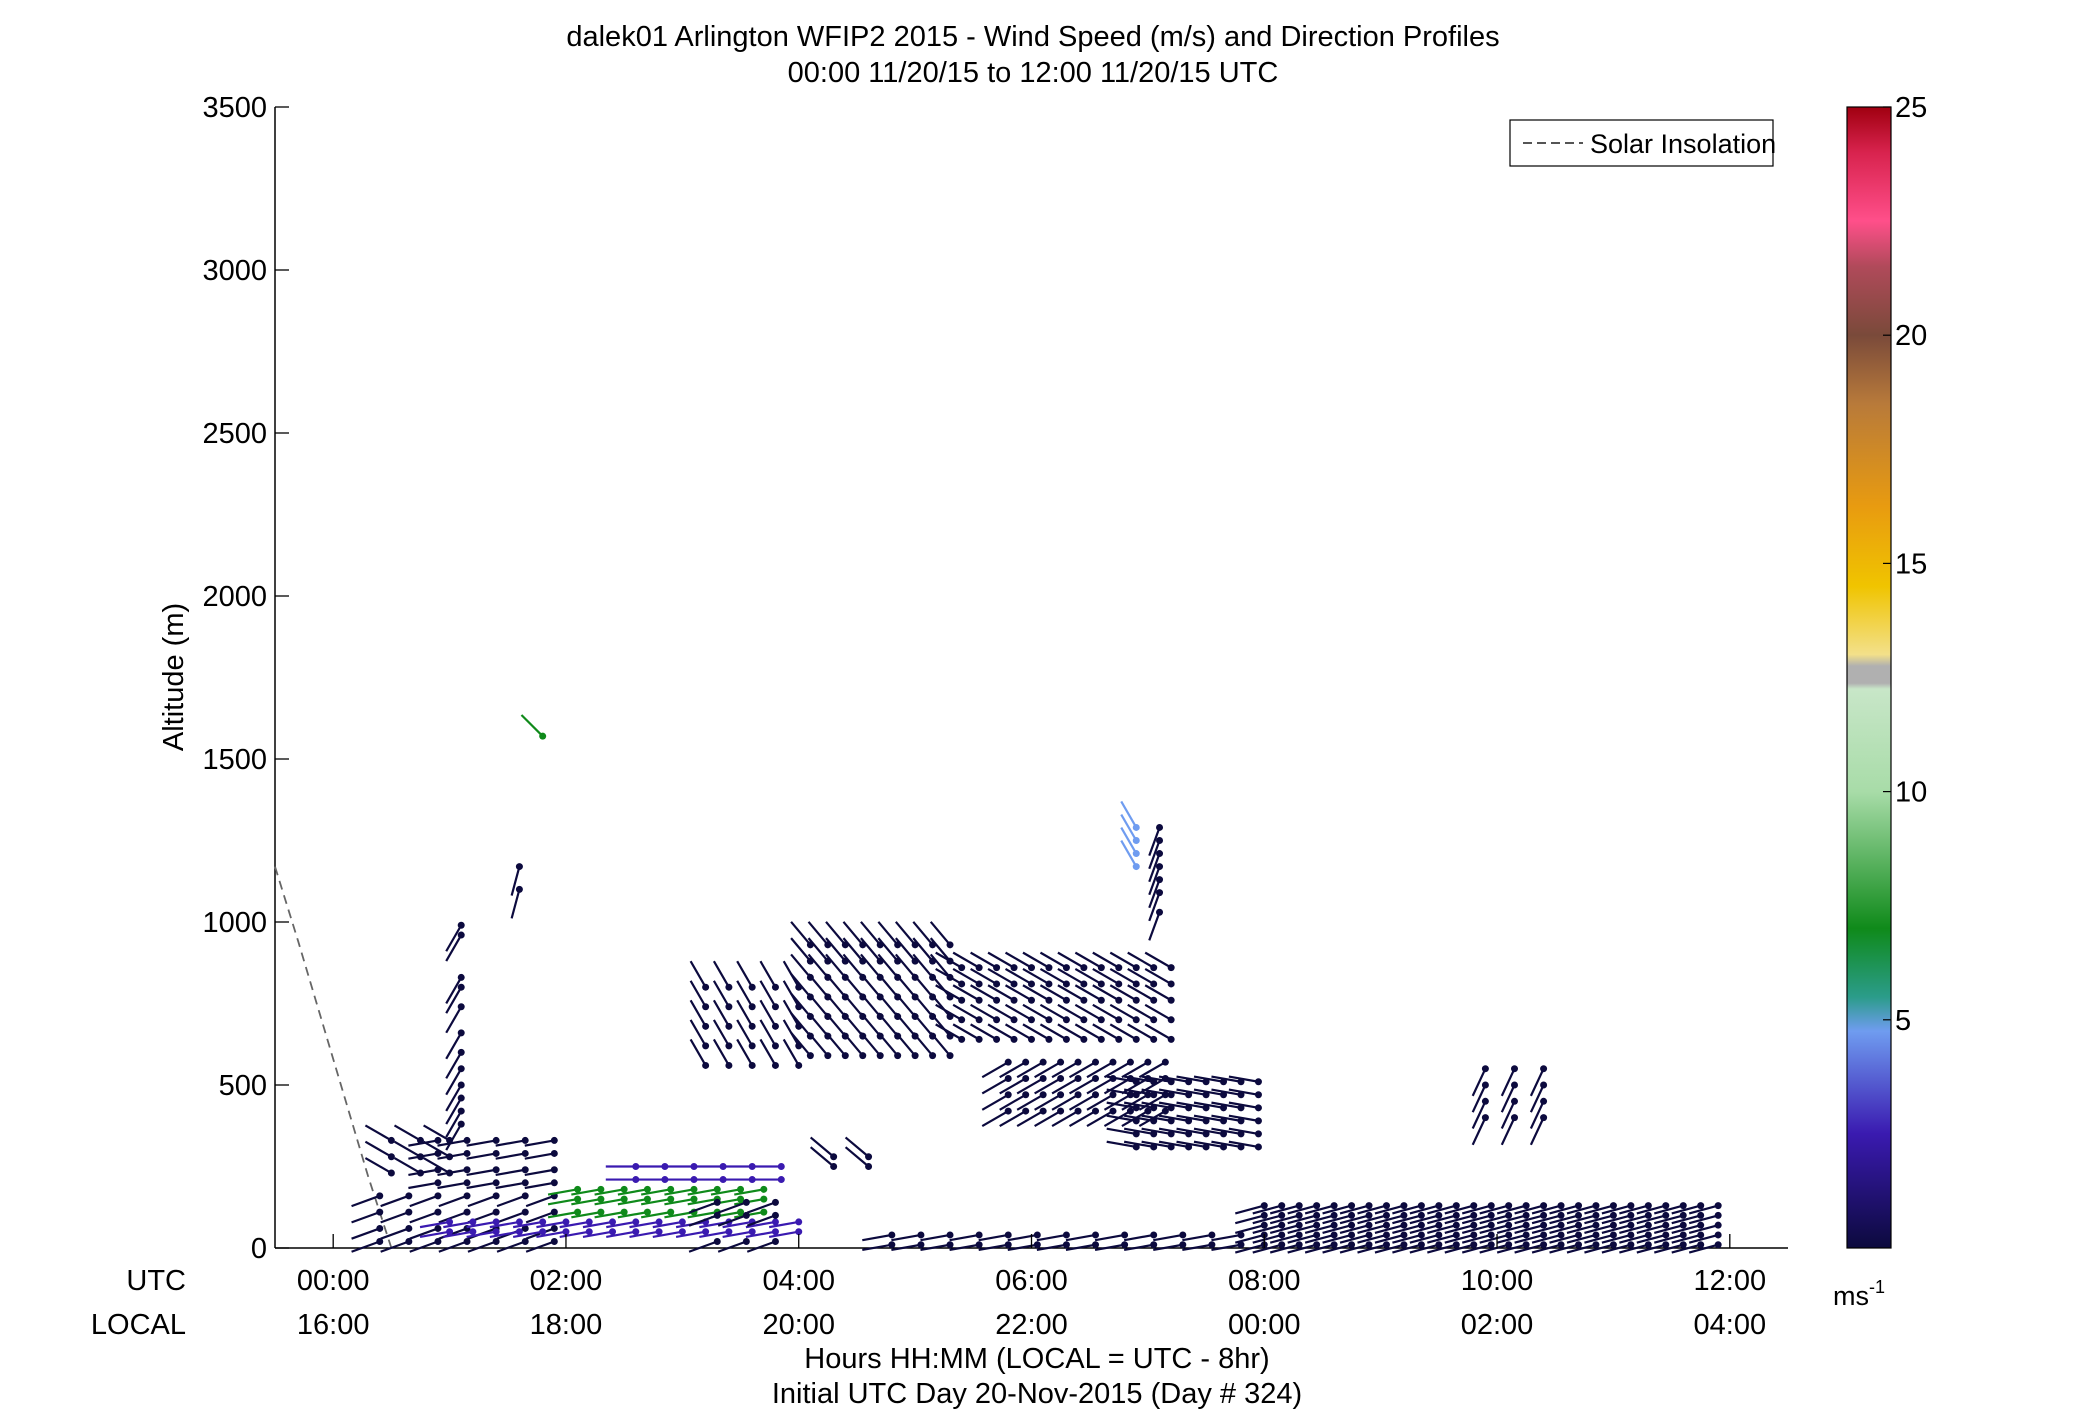 This screenshot has height=1425, width=2099. Describe the element at coordinates (1877, 1287) in the screenshot. I see `colorbar-unit-exponent: -1` at that location.